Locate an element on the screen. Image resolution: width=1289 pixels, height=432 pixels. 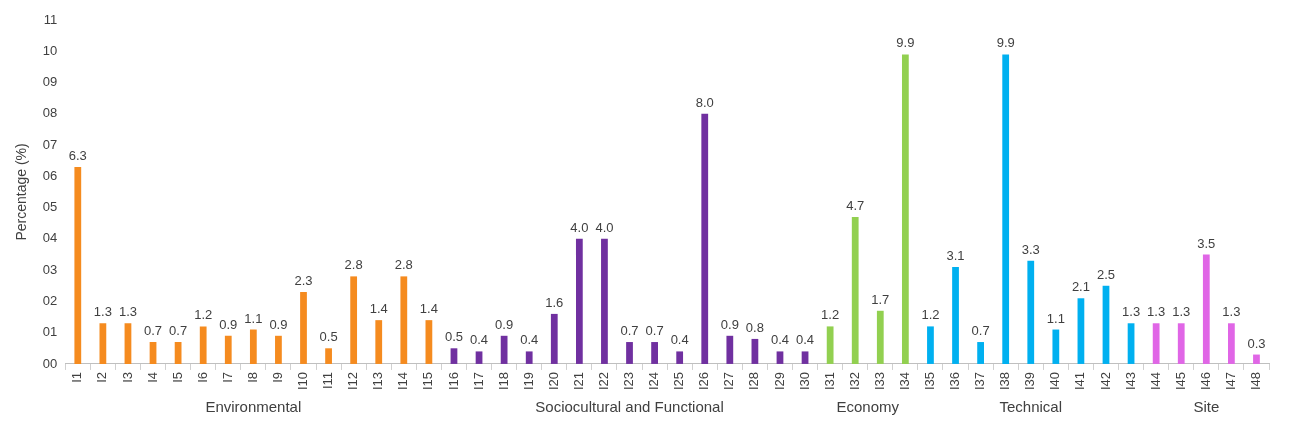
x-tick-label: I14 is located at coordinates (403, 381).